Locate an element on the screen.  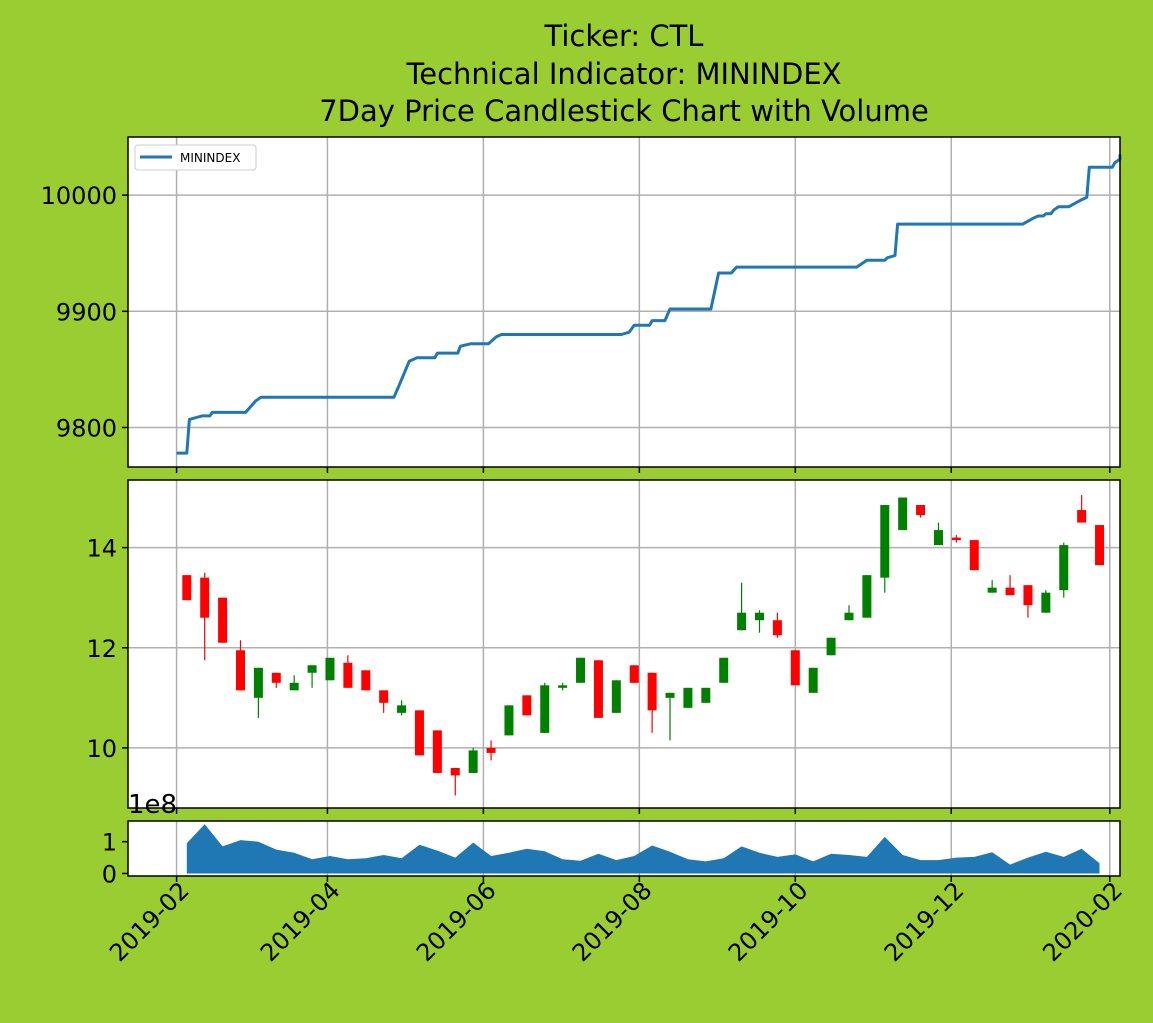
ind-ytick-label-2: 10000 is located at coordinates (79, 196).